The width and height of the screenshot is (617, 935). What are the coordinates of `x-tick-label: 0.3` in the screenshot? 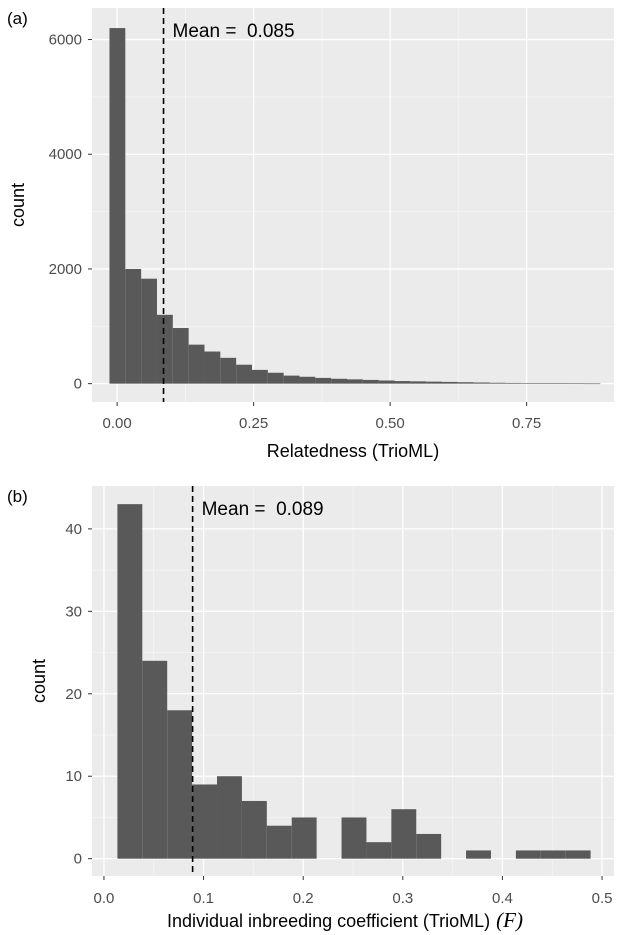 It's located at (402, 898).